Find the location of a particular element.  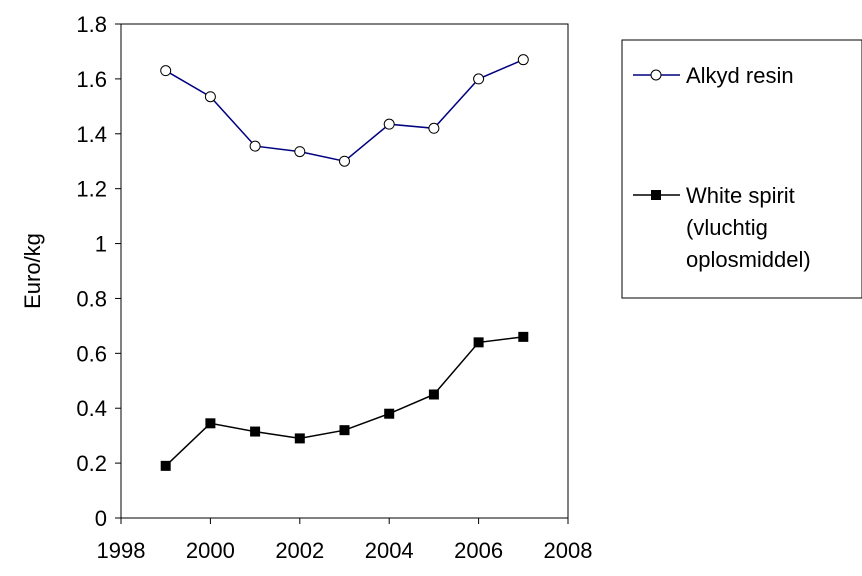

legend-frame is located at coordinates (741, 169).